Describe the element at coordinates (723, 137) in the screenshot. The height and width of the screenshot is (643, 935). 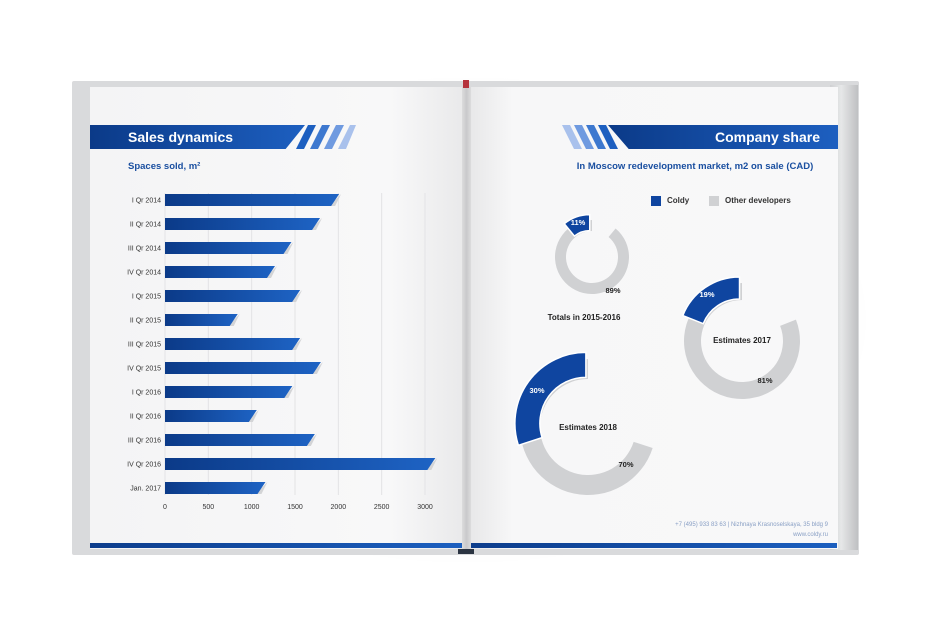
I see `company-share-title: Company share` at that location.